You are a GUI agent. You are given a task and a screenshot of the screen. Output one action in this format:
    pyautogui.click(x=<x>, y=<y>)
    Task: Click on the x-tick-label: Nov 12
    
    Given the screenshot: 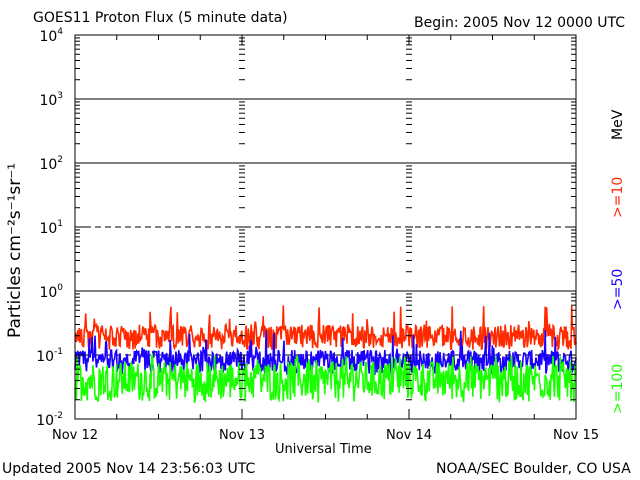 What is the action you would take?
    pyautogui.click(x=75, y=435)
    